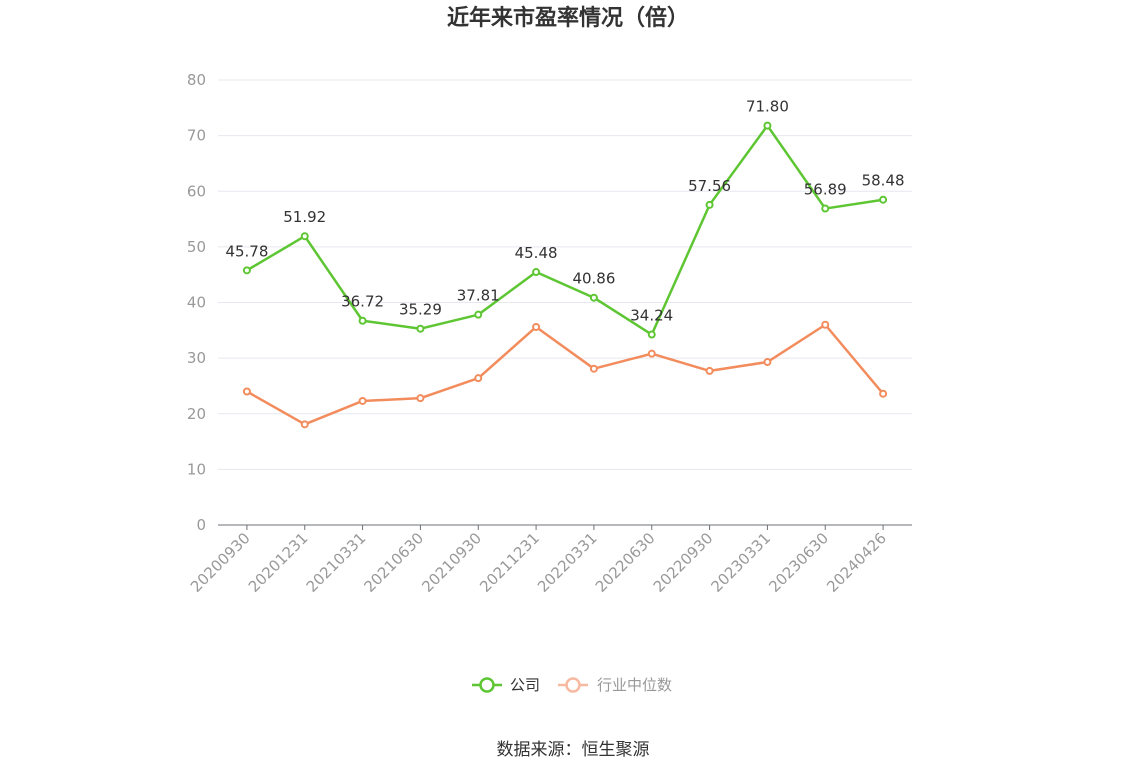 This screenshot has height=776, width=1148. What do you see at coordinates (573, 750) in the screenshot?
I see `data-source: 数据来源：恒生聚源` at bounding box center [573, 750].